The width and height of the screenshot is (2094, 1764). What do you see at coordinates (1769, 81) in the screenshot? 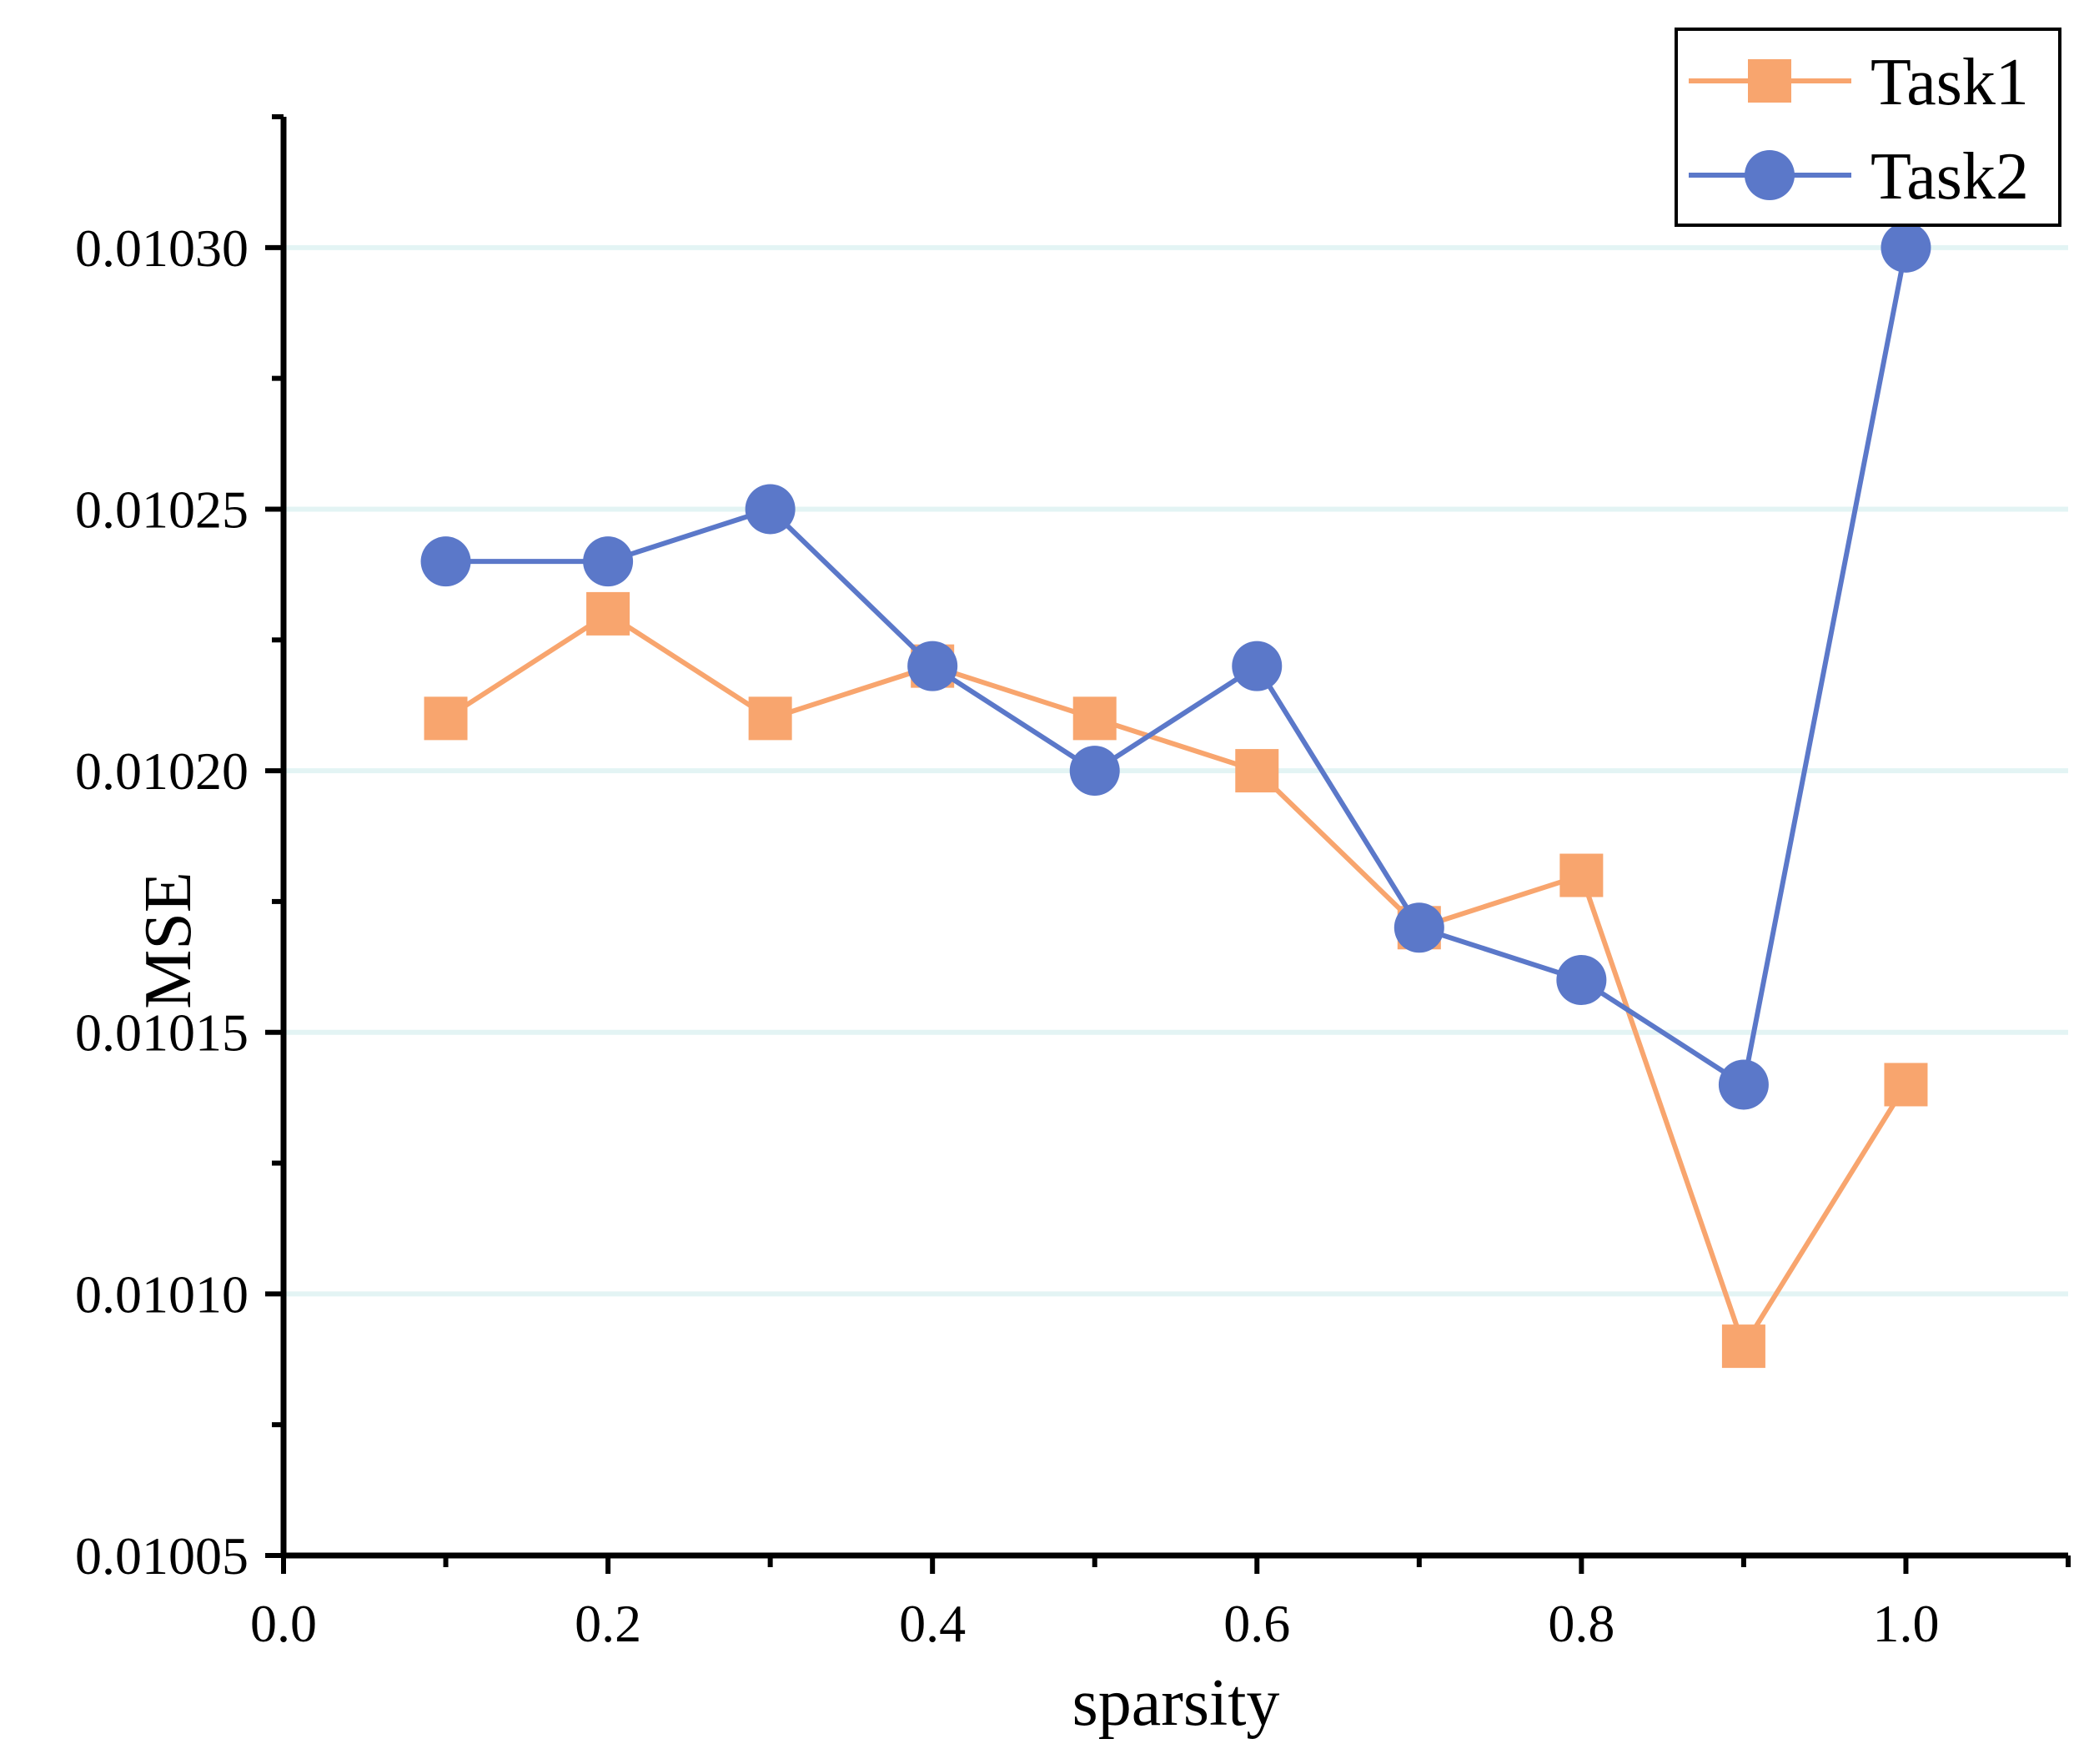
I see `legend-marker-task1` at bounding box center [1769, 81].